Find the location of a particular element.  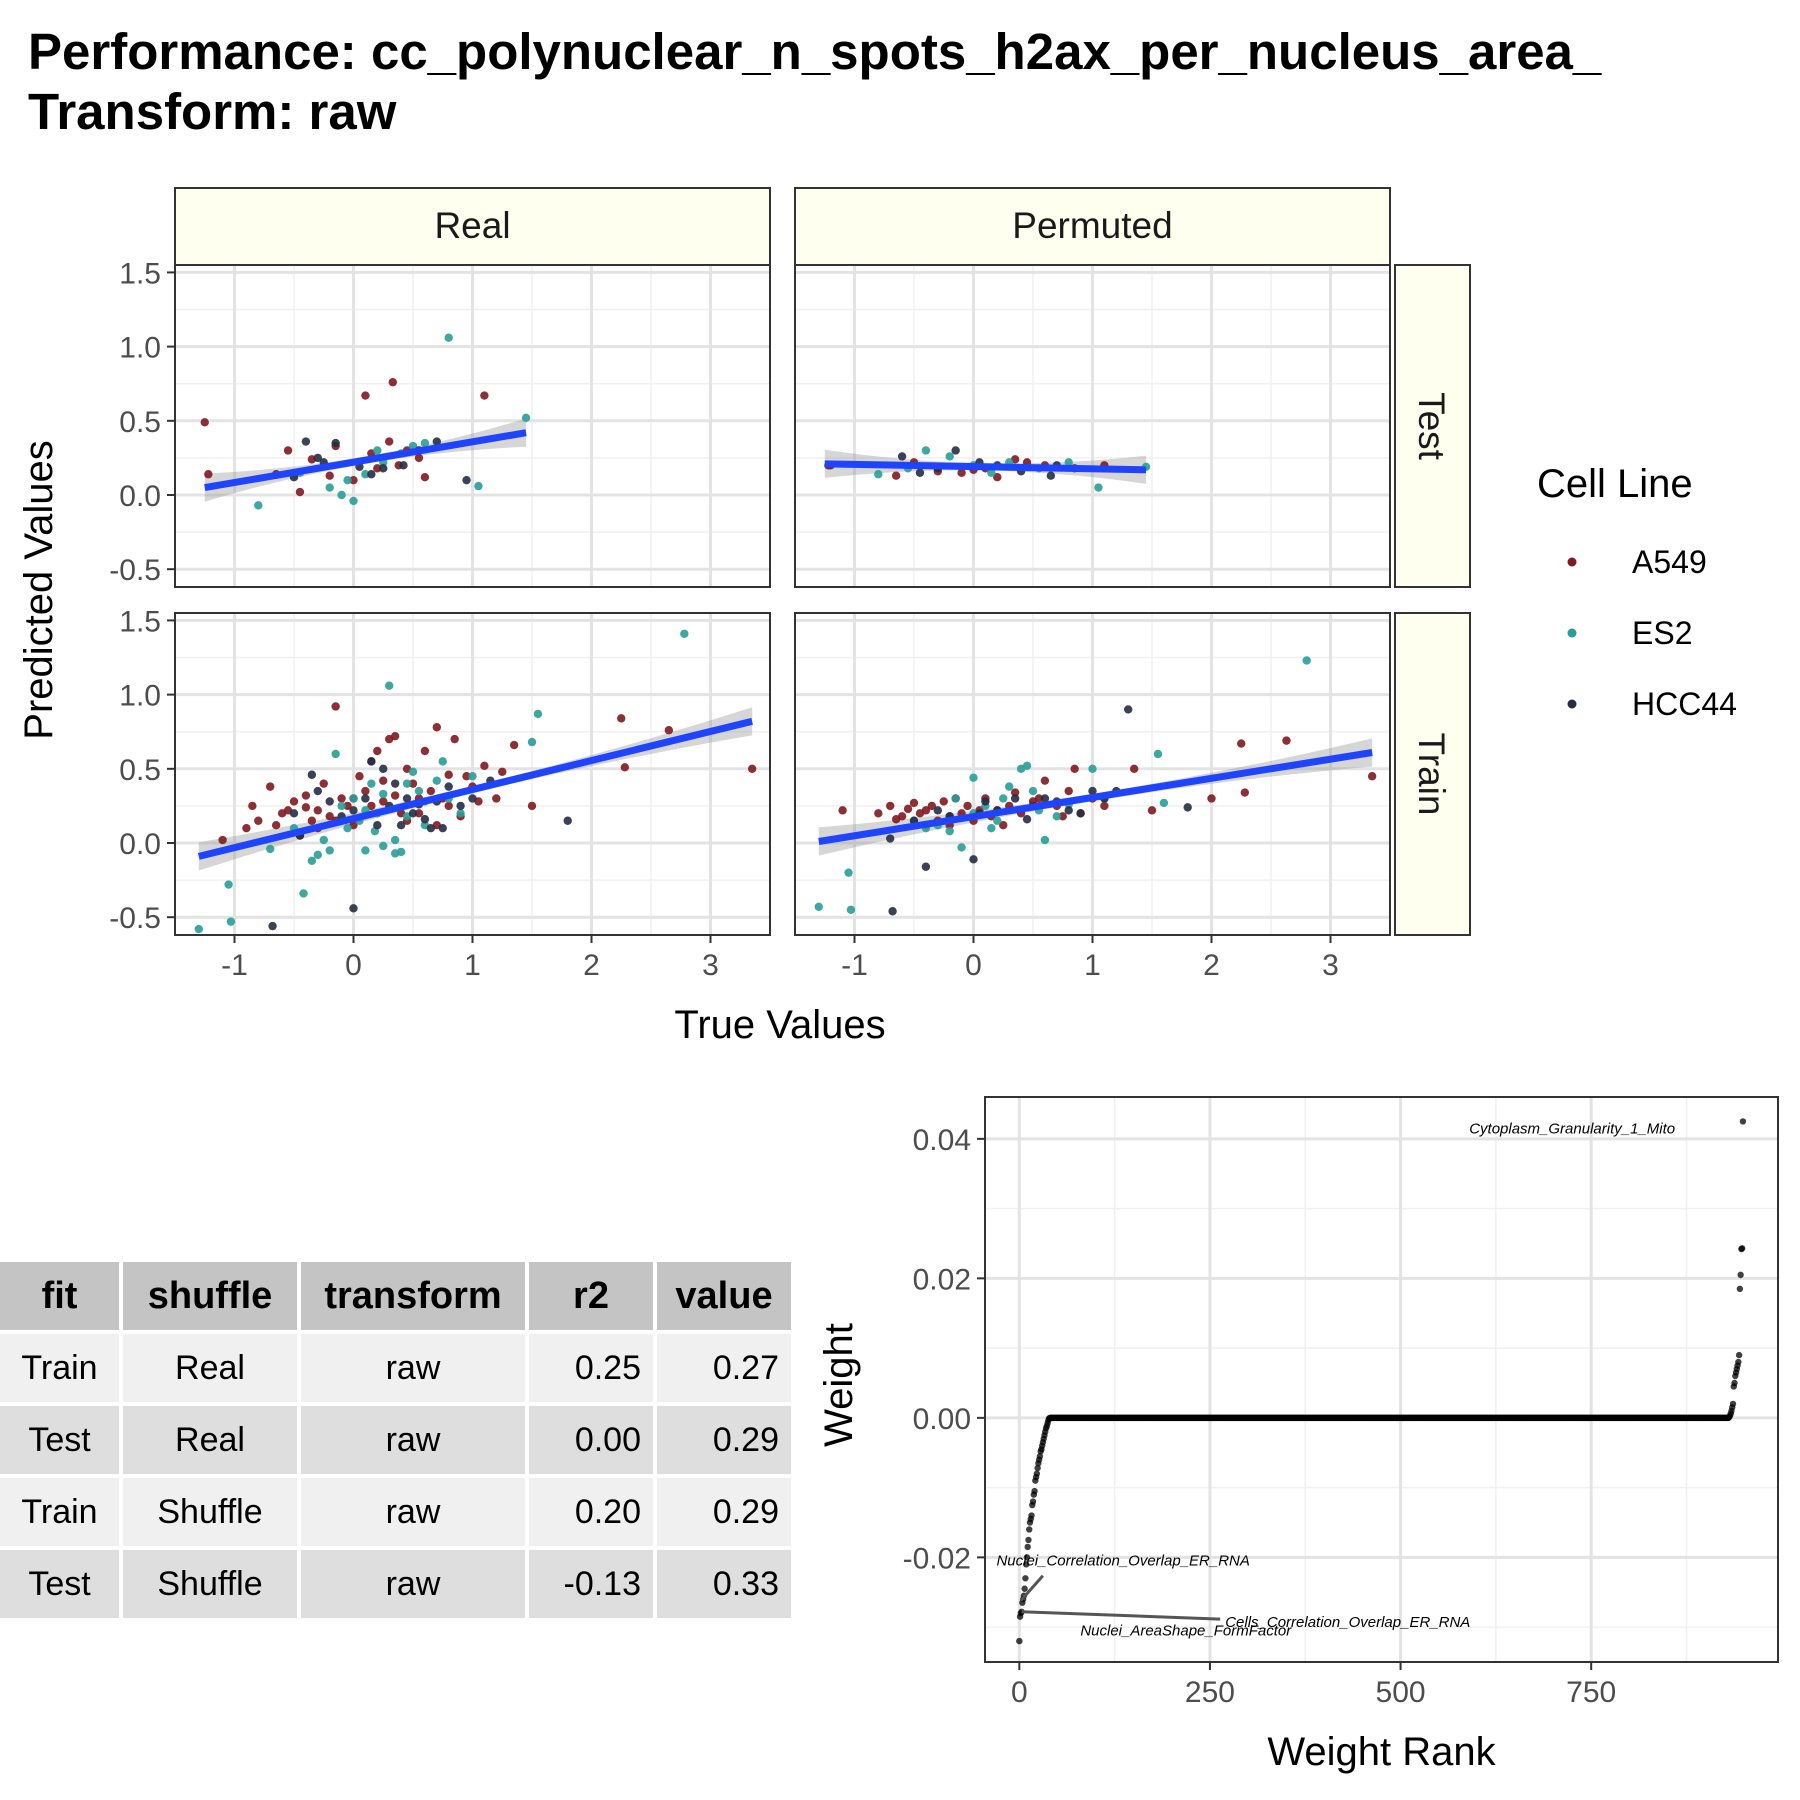

legend-key-es2 is located at coordinates (1572, 633).